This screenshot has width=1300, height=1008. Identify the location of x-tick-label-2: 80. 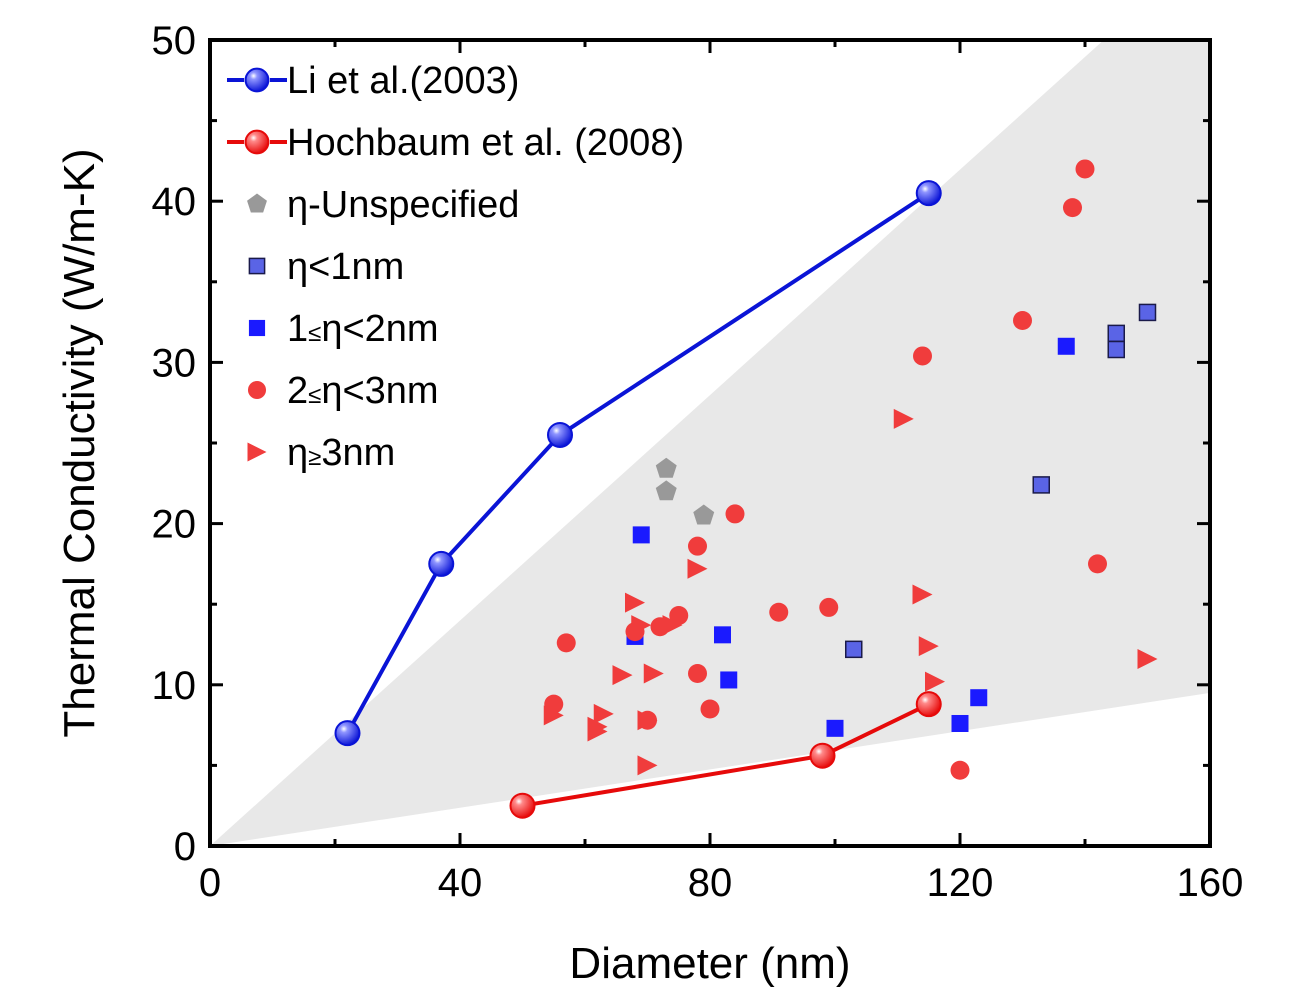
(710, 883).